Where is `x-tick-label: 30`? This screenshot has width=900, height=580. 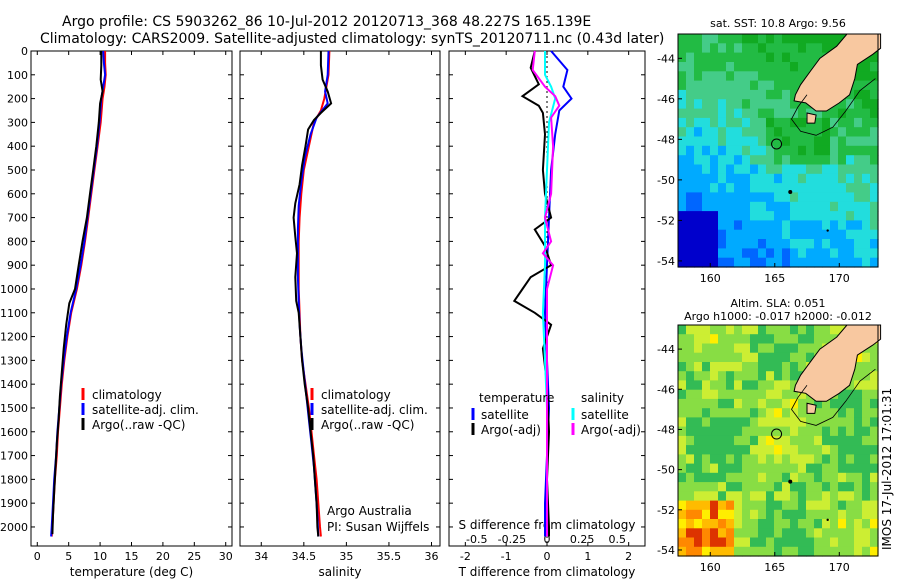
x-tick-label: 30 is located at coordinates (226, 556).